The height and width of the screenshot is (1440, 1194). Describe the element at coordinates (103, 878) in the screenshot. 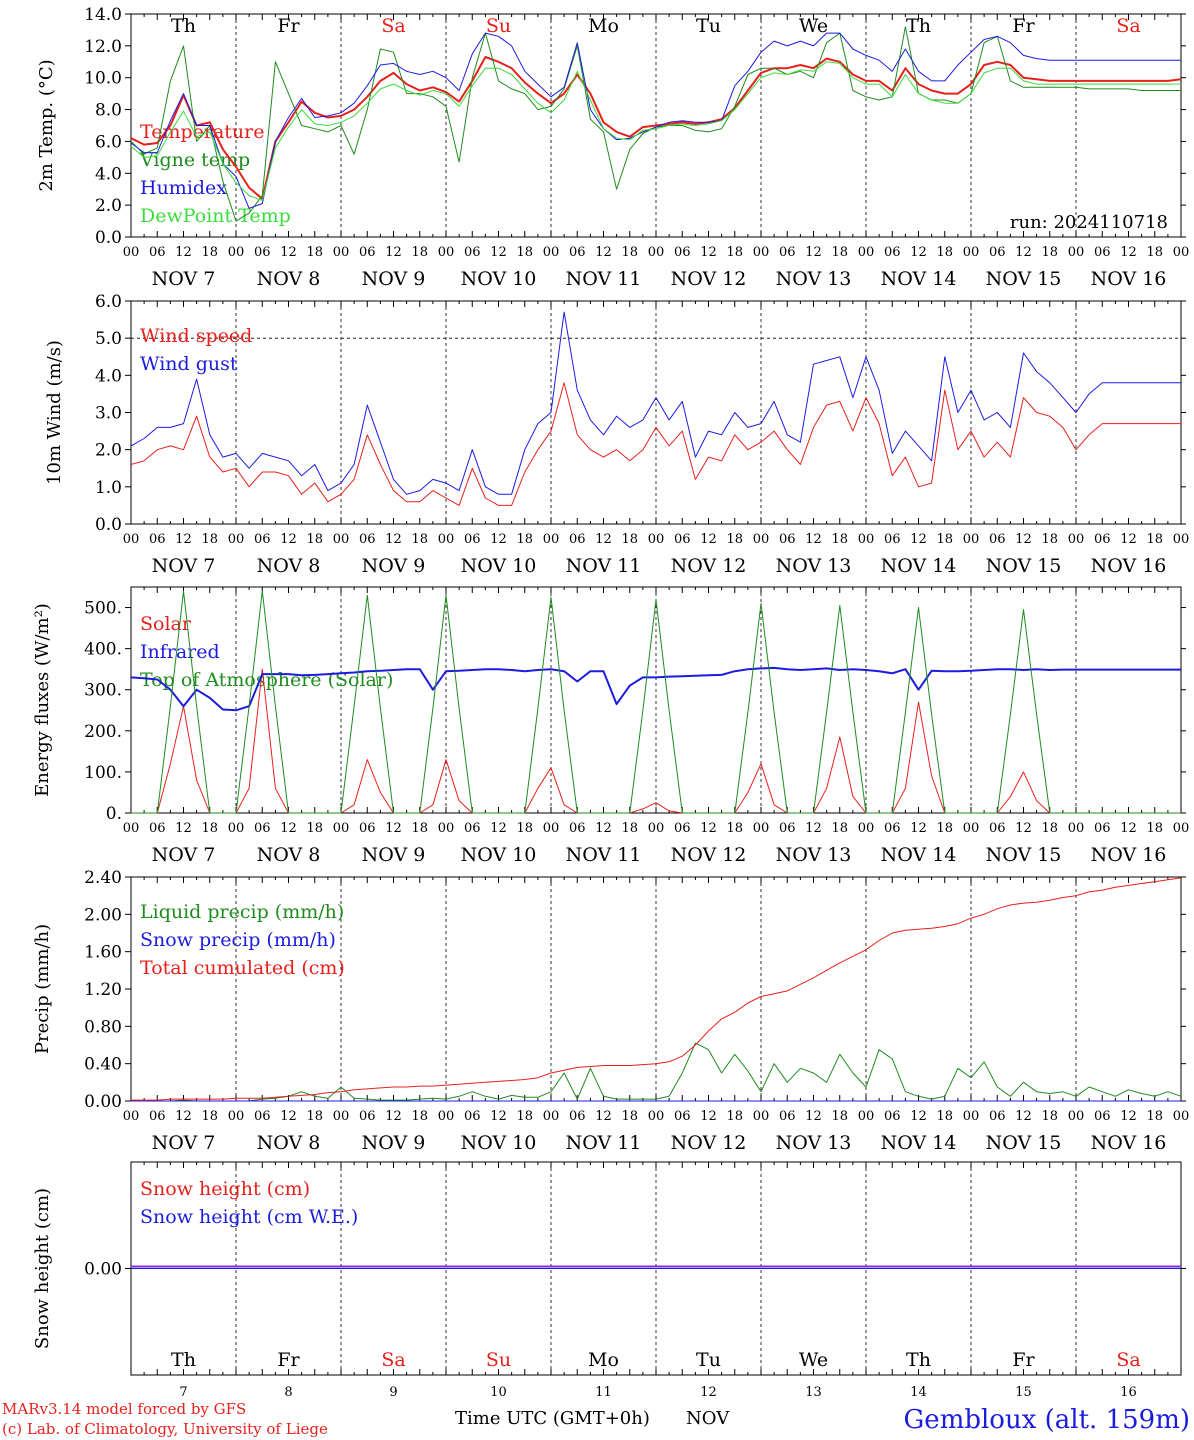

I see `y-tick-label: 2.40` at that location.